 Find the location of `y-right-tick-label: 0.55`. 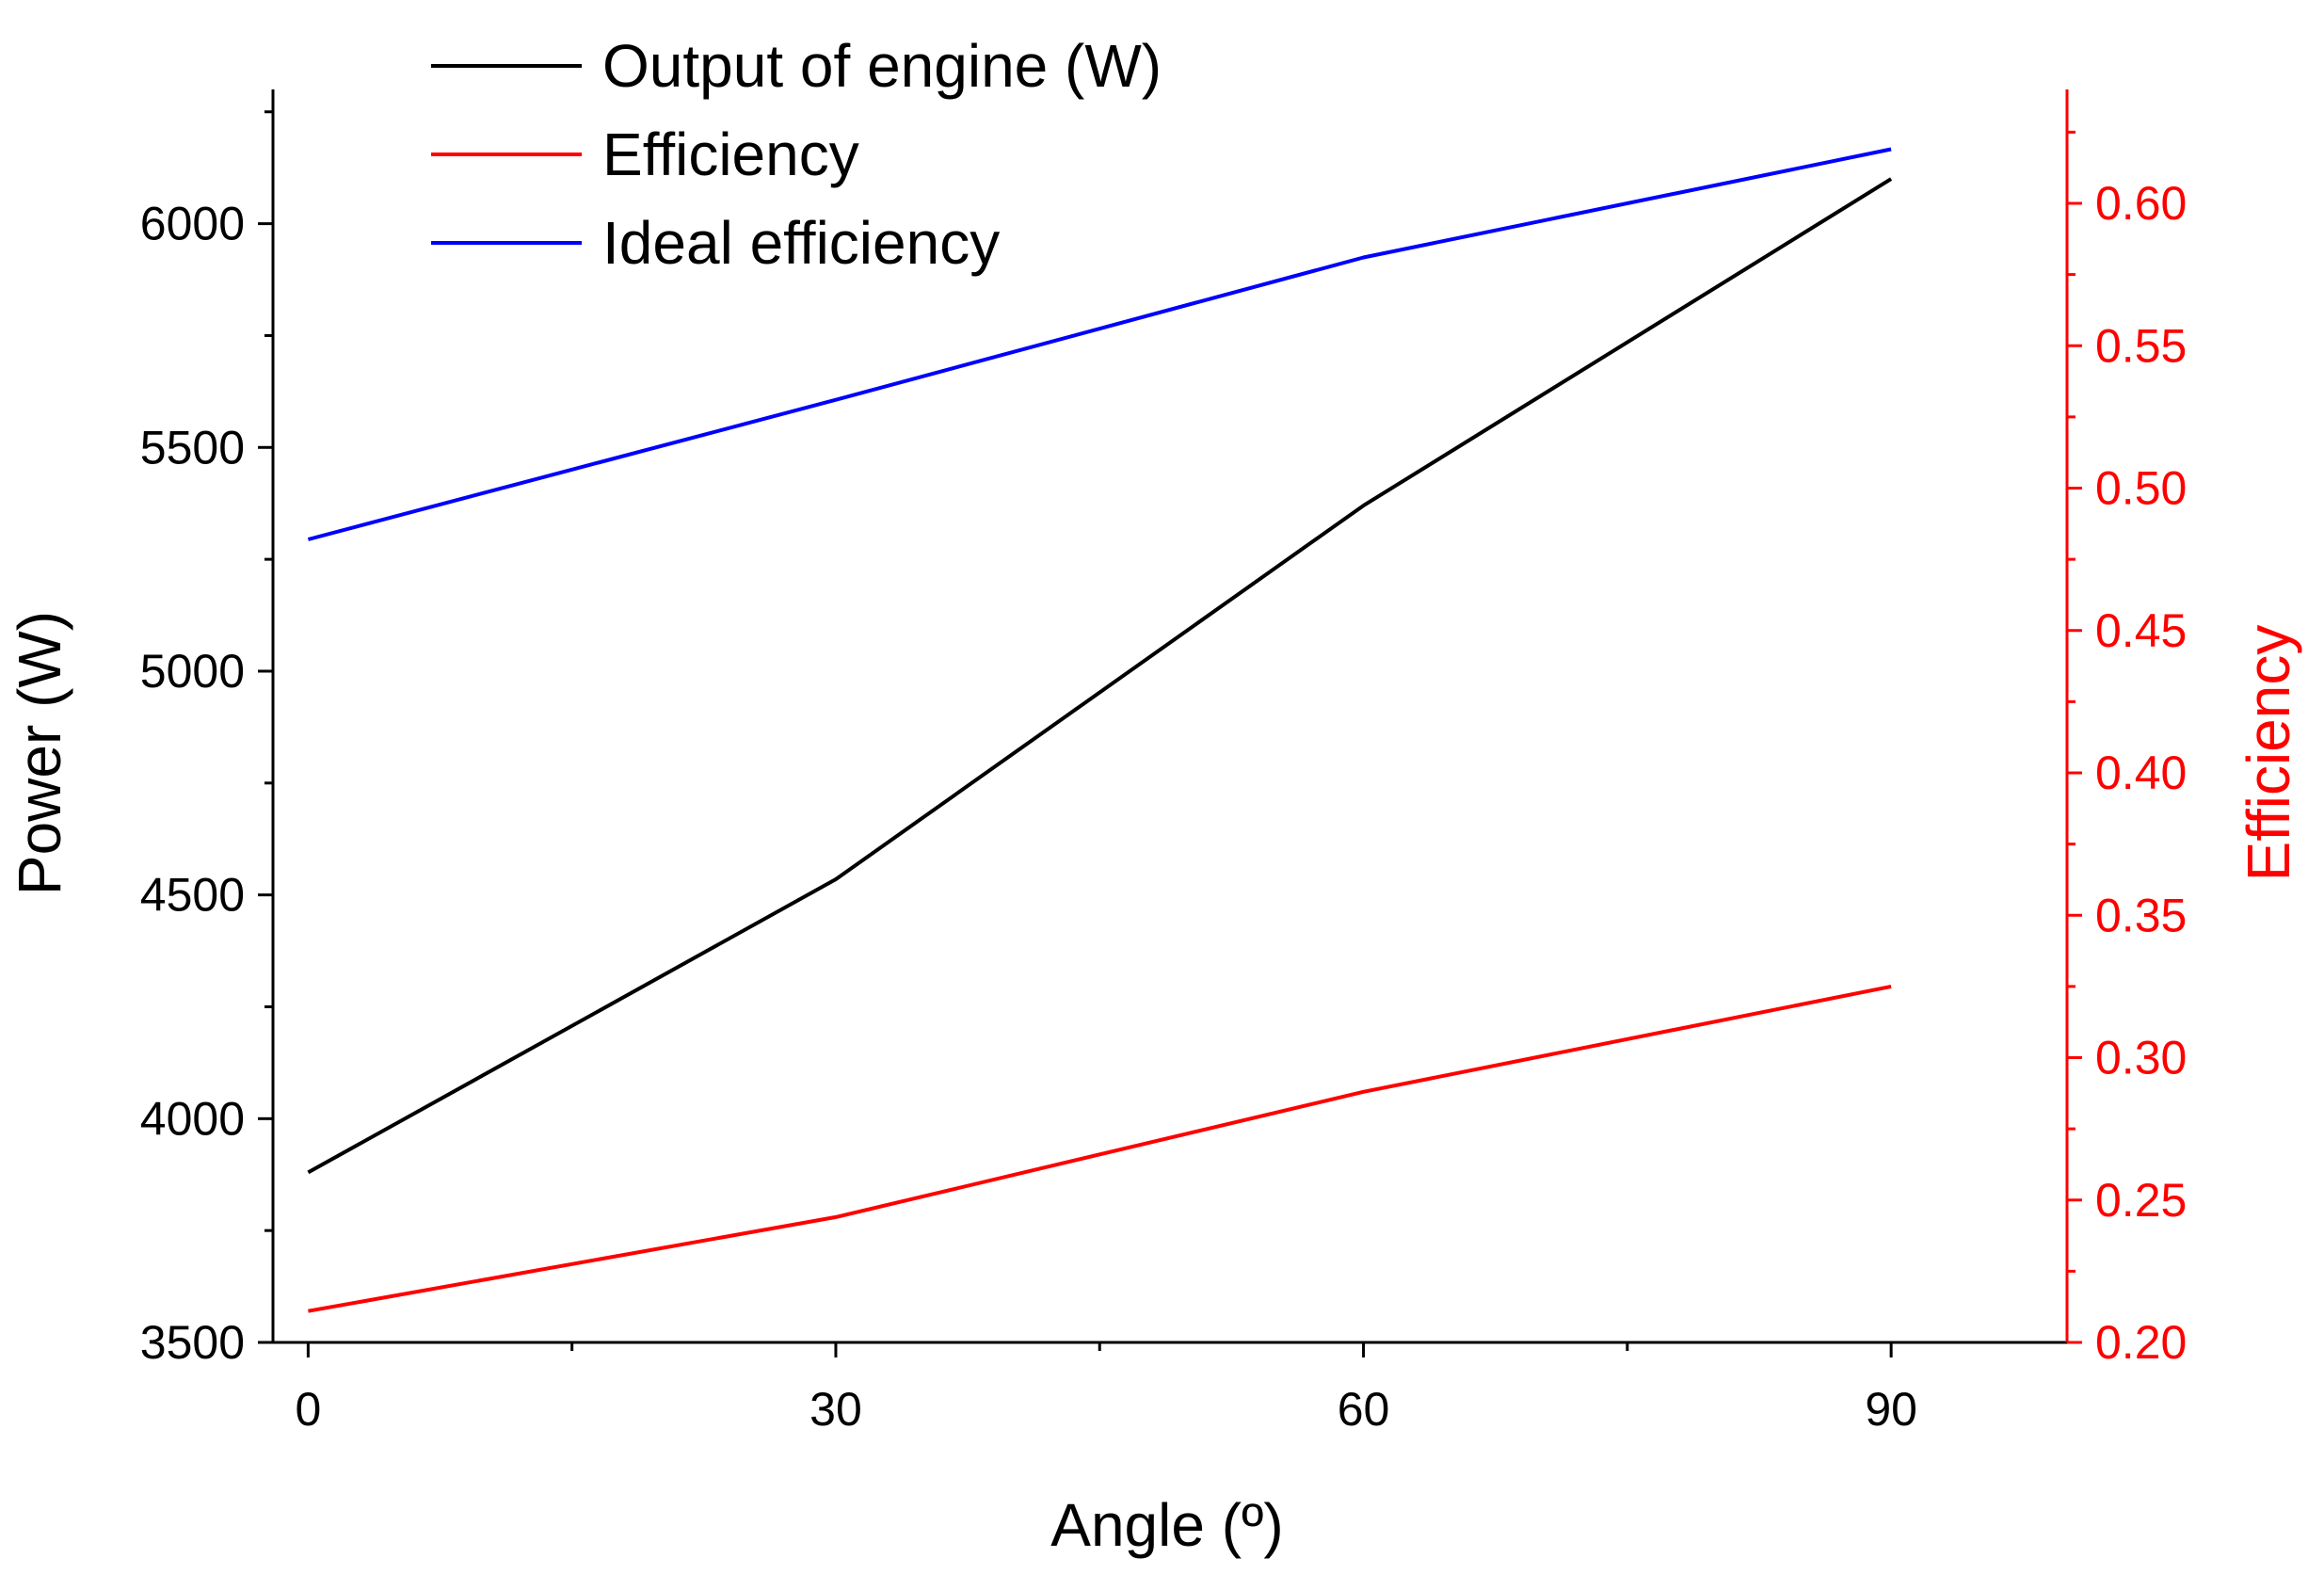

y-right-tick-label: 0.55 is located at coordinates (2141, 346).